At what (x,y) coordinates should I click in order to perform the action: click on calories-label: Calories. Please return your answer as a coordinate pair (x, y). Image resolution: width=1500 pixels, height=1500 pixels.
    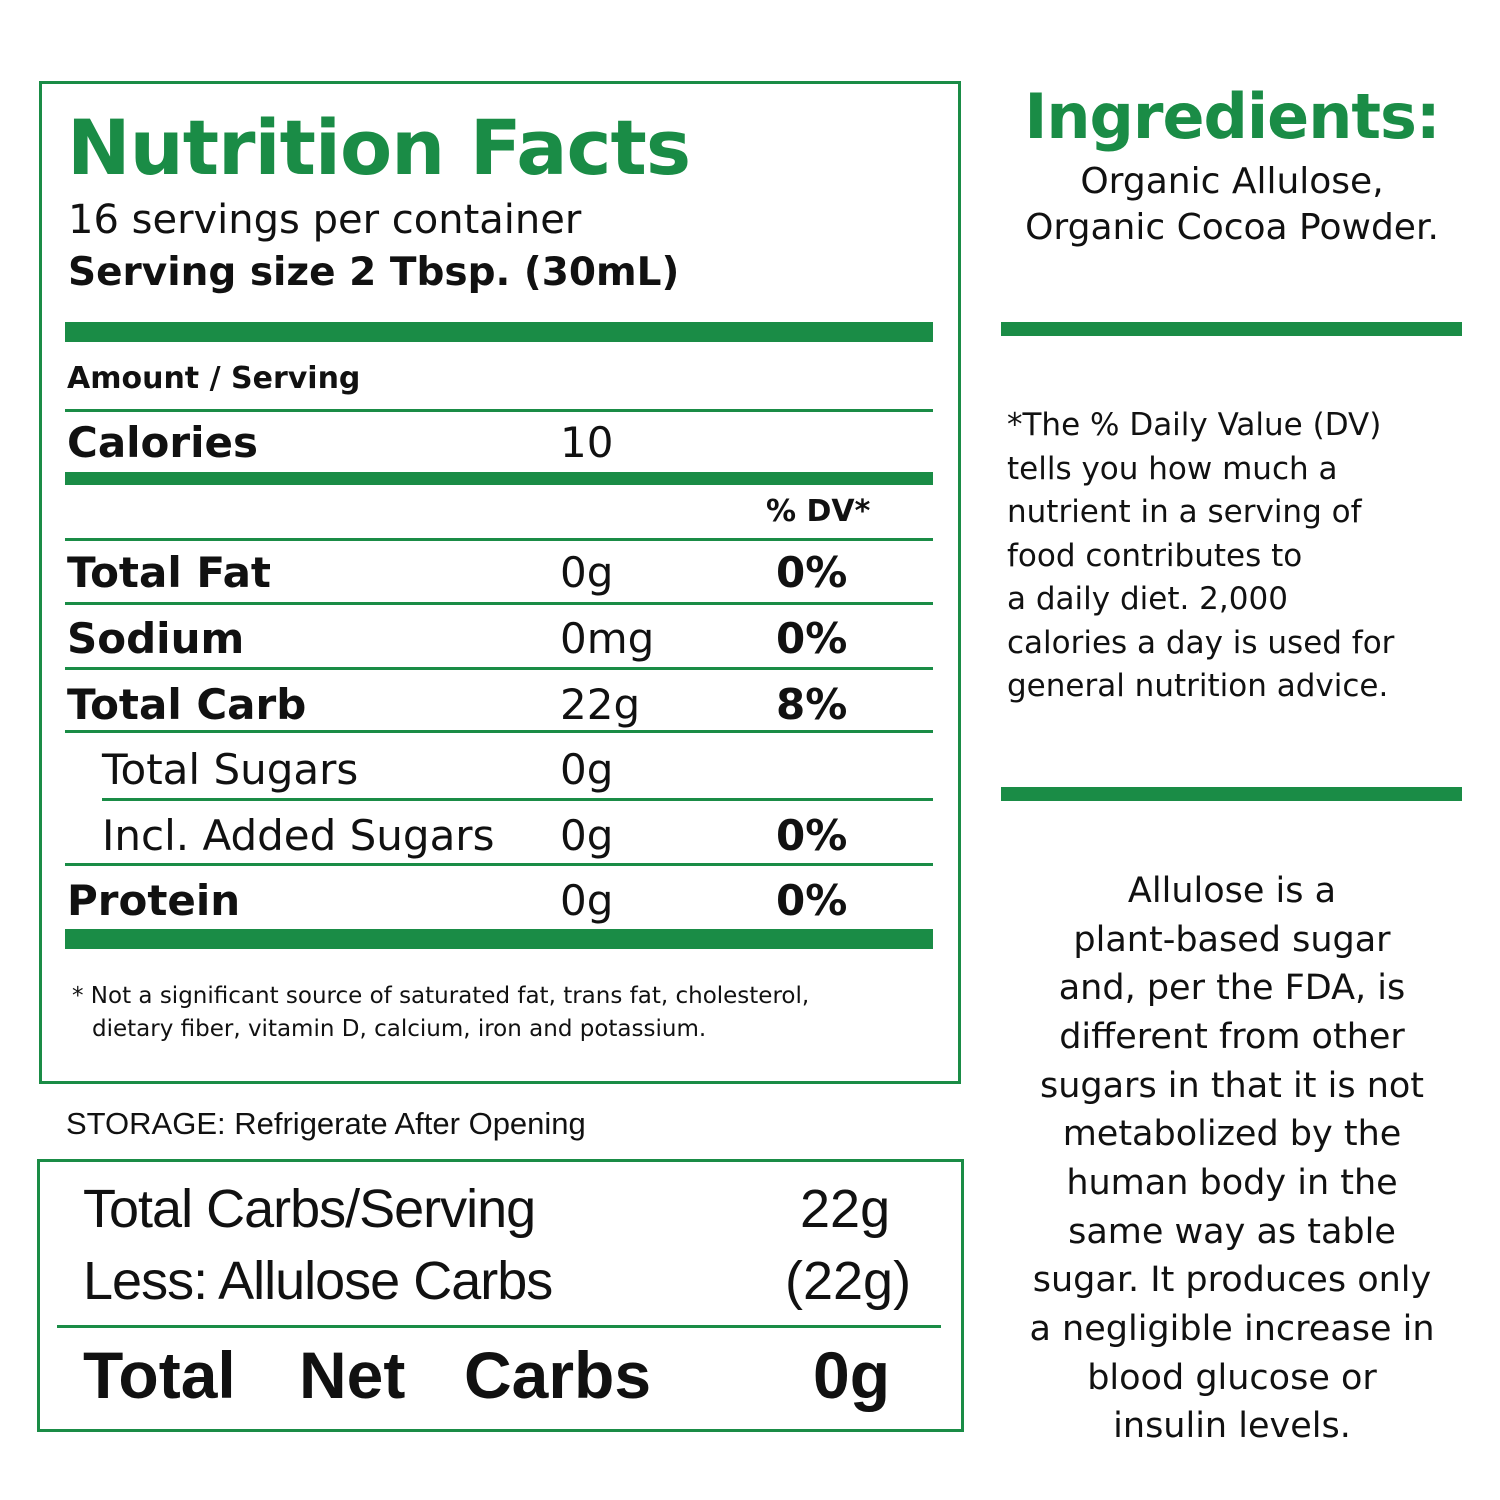
    Looking at the image, I should click on (163, 442).